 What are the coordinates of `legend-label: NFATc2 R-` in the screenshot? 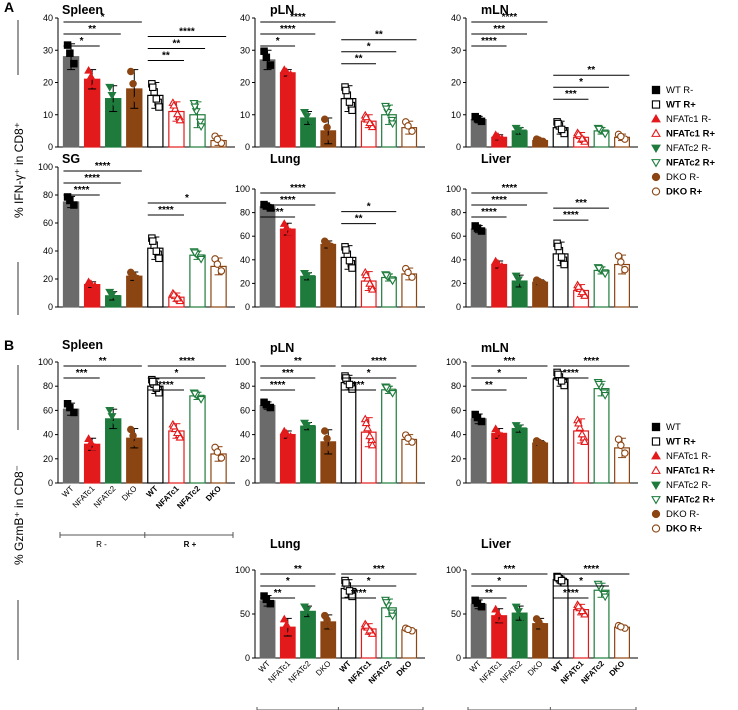 It's located at (688, 485).